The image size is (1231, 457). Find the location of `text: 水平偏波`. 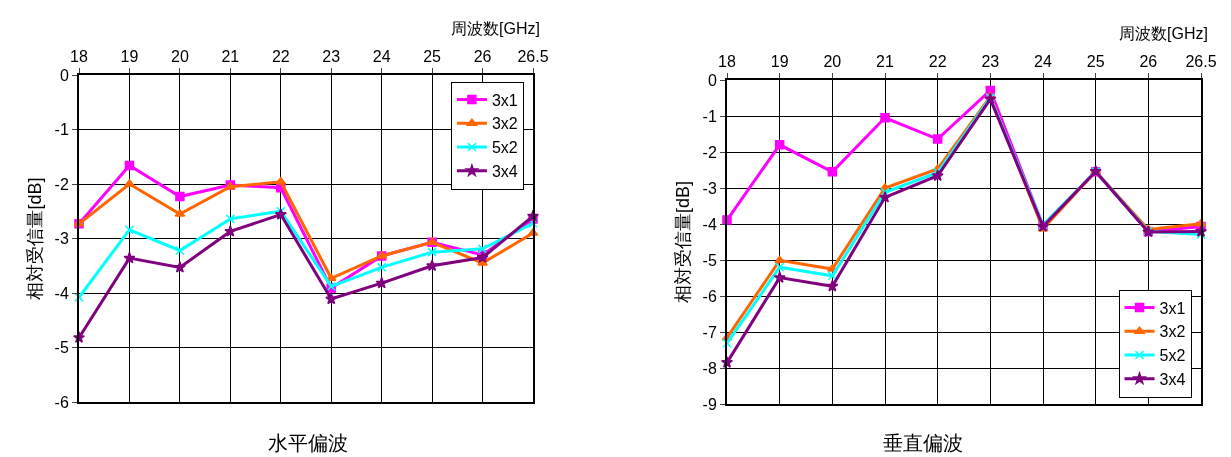

text: 水平偏波 is located at coordinates (307, 443).